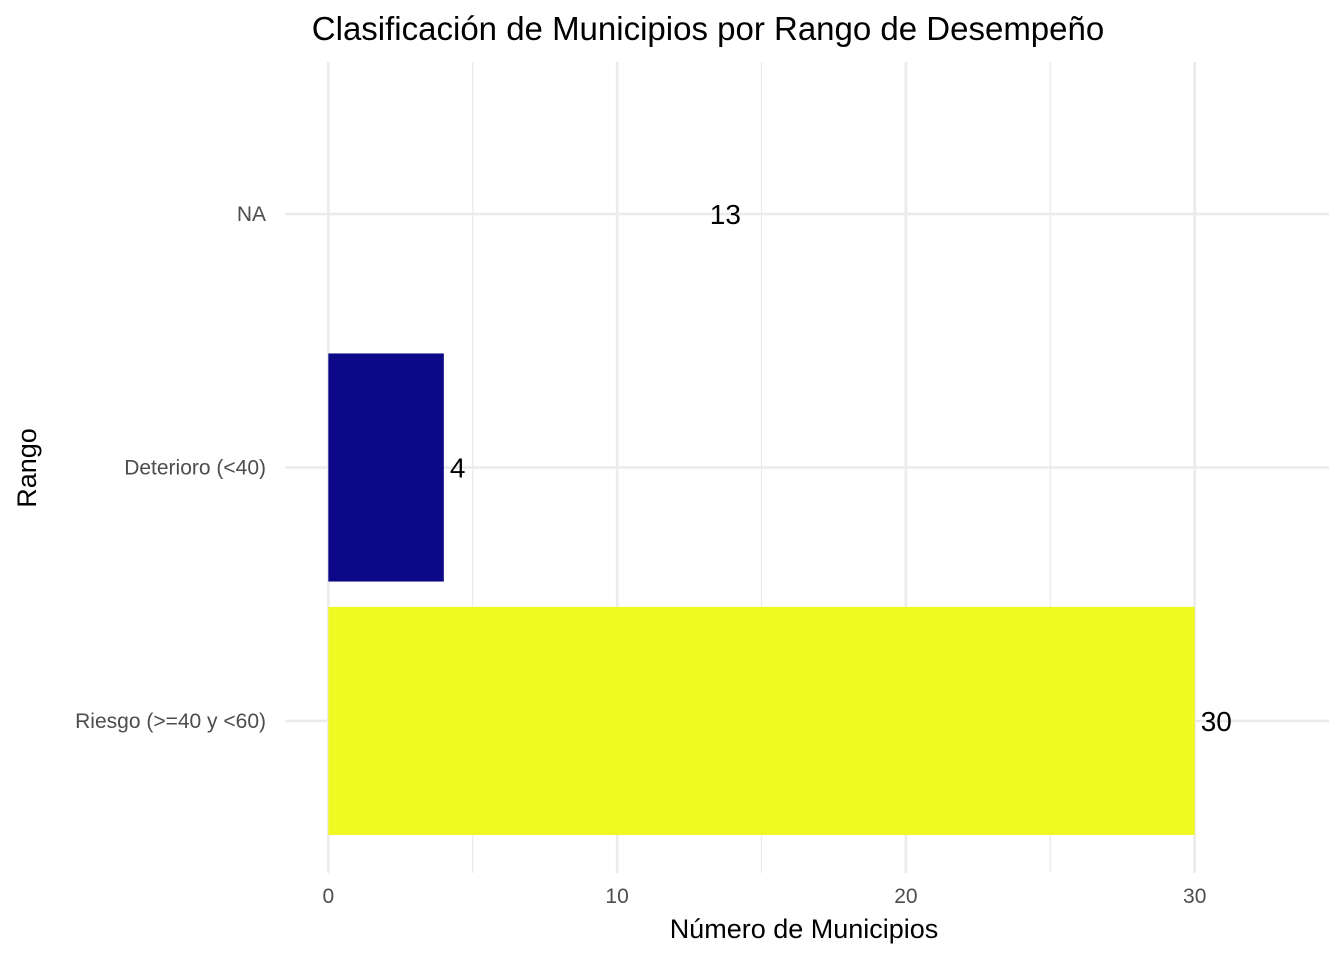 The width and height of the screenshot is (1344, 960). What do you see at coordinates (195, 468) in the screenshot?
I see `y-tick-label: Deterioro (<40)` at bounding box center [195, 468].